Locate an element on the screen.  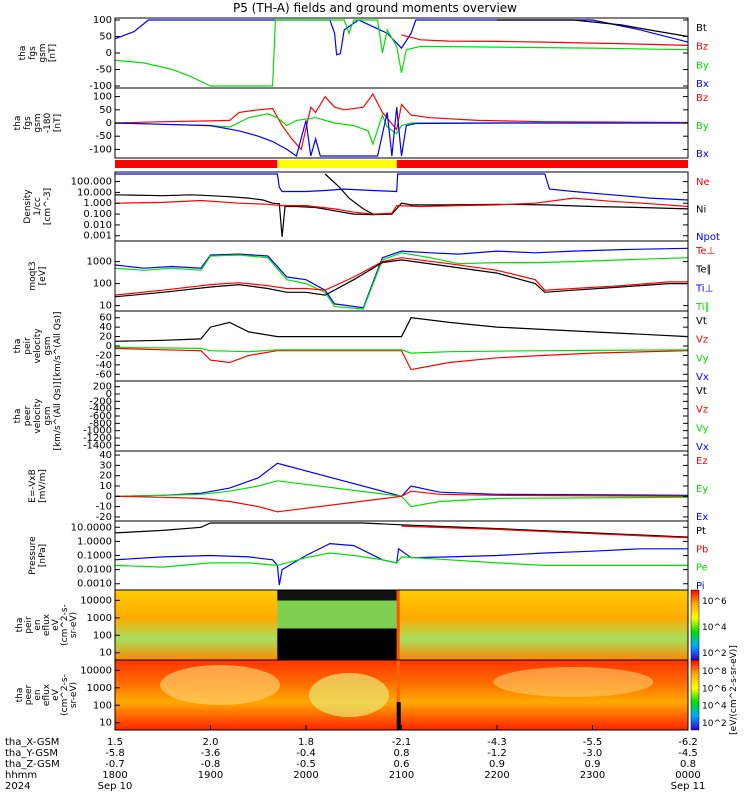
y-tick-label: 1.0000 is located at coordinates (94, 541).